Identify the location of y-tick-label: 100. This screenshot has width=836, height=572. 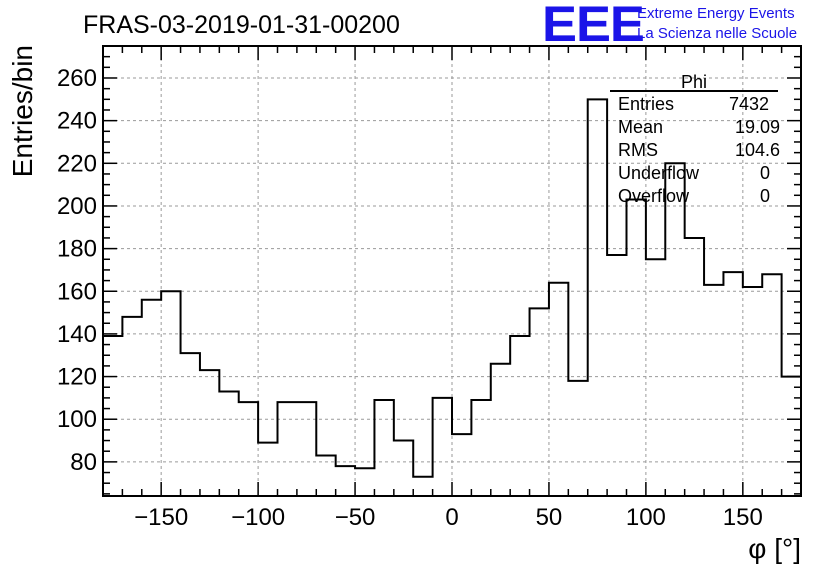
(77, 419).